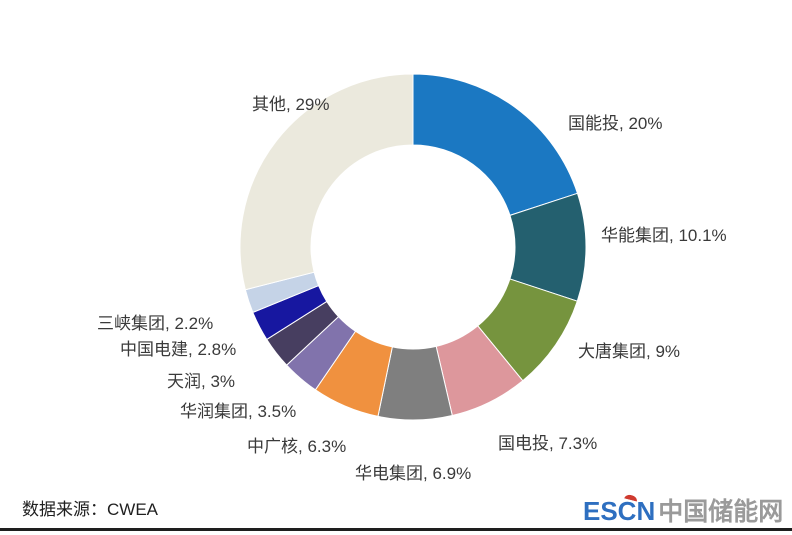  I want to click on escn-logo-text: ESCN, so click(619, 511).